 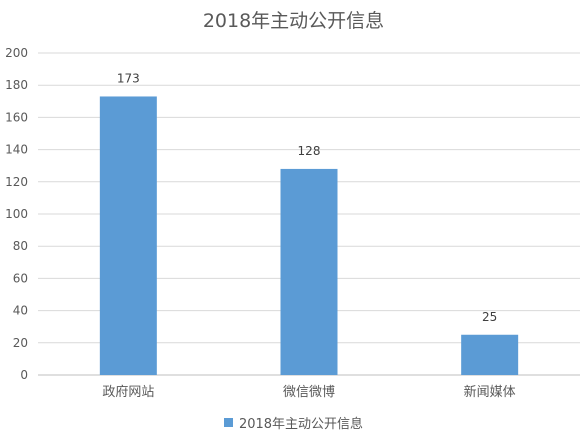 What do you see at coordinates (20, 311) in the screenshot?
I see `y-tick-label: 40` at bounding box center [20, 311].